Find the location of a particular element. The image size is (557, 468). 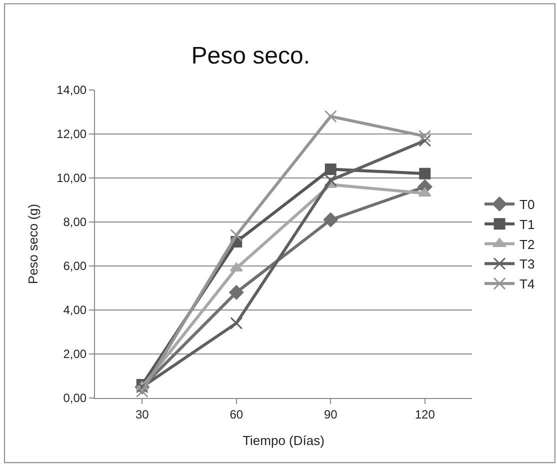

legend-label: T4 is located at coordinates (527, 284).